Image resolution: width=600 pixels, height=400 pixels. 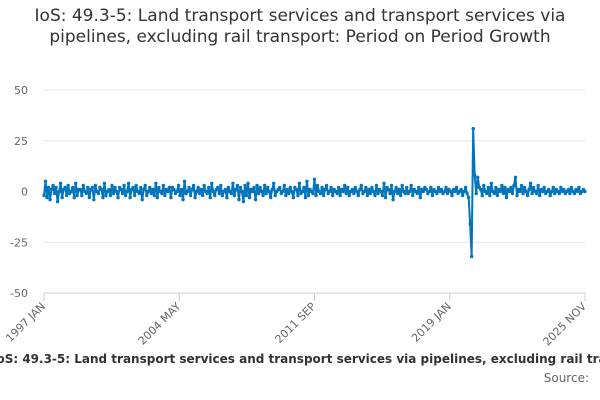 I want to click on y-tick-label: 0, so click(x=24, y=192).